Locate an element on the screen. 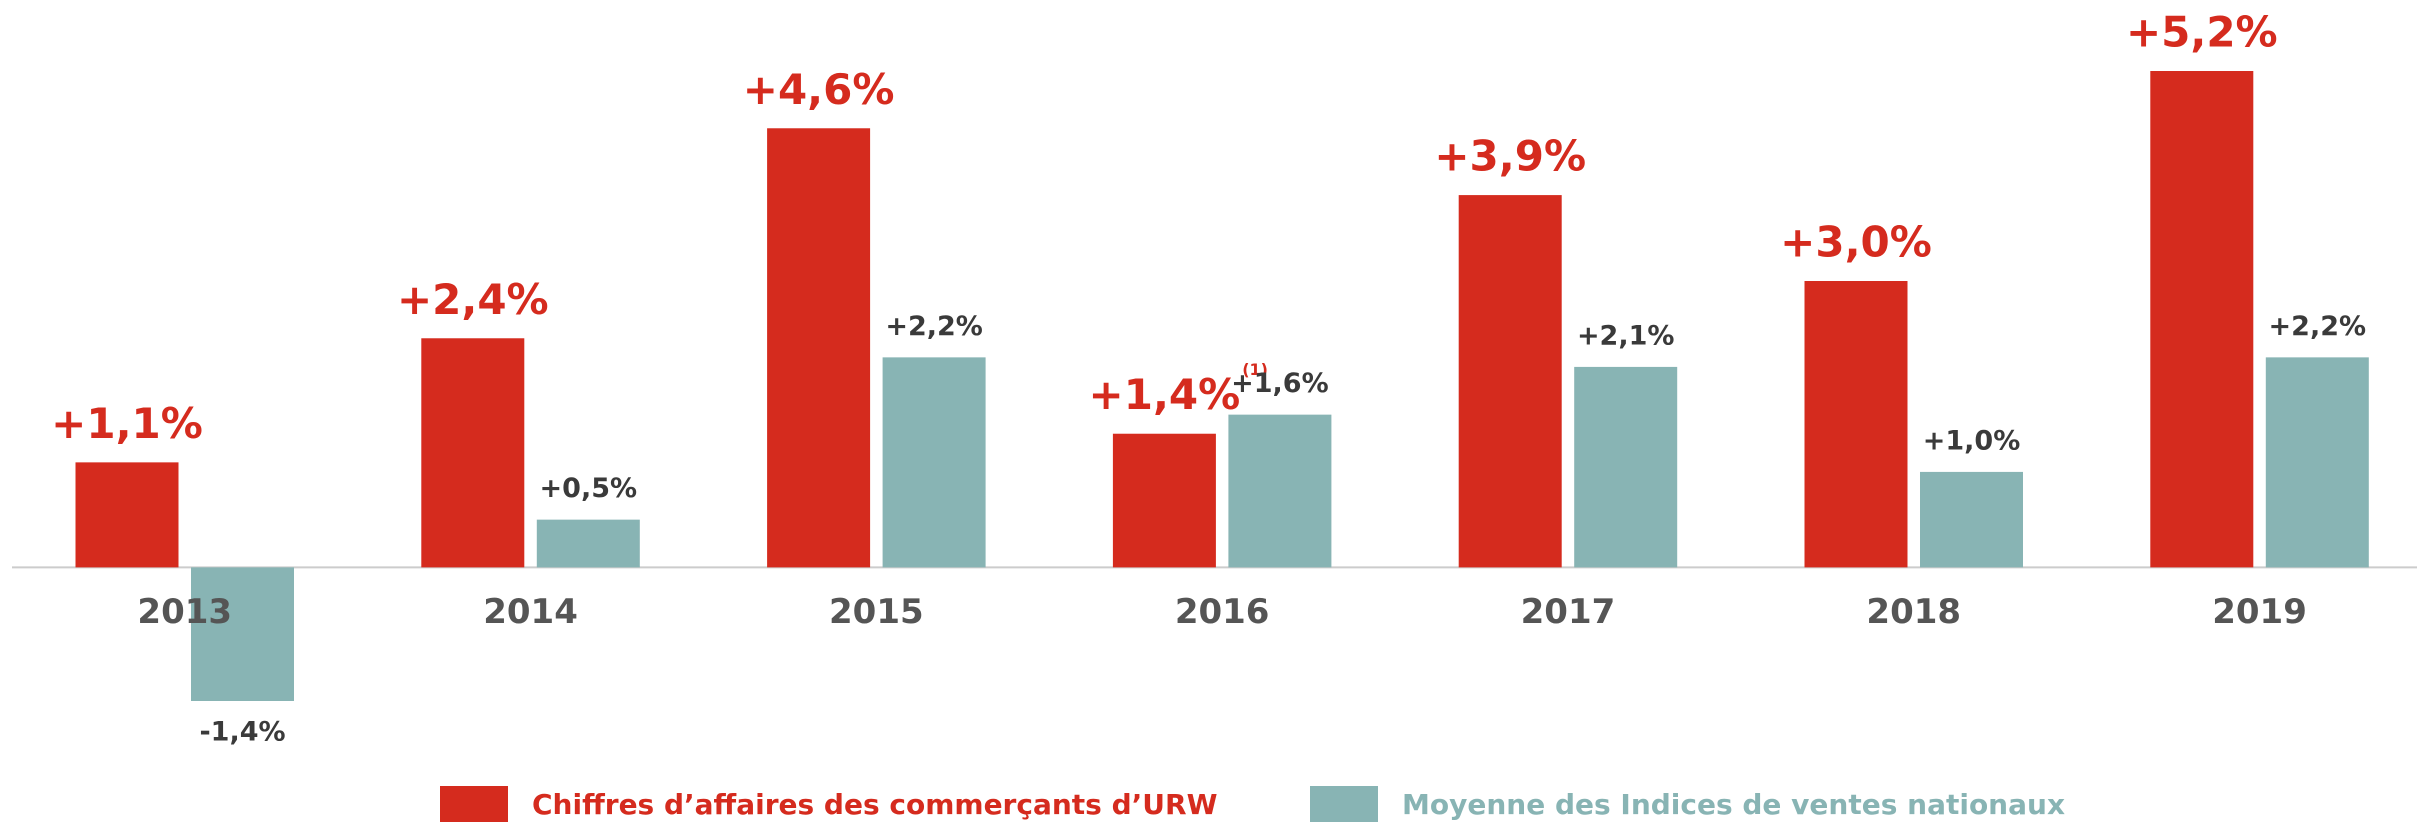  x-tick-label: 2018 is located at coordinates (1913, 612).